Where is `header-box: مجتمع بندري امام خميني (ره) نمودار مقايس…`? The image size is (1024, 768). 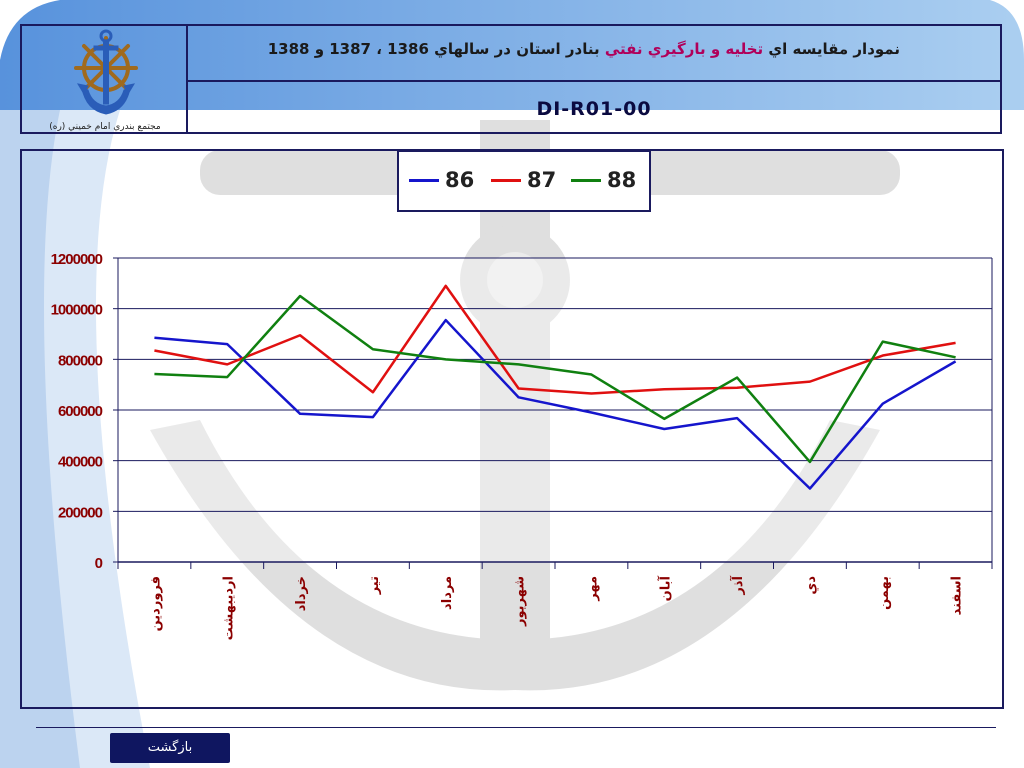 header-box: مجتمع بندري امام خميني (ره) نمودار مقايس… is located at coordinates (511, 79).